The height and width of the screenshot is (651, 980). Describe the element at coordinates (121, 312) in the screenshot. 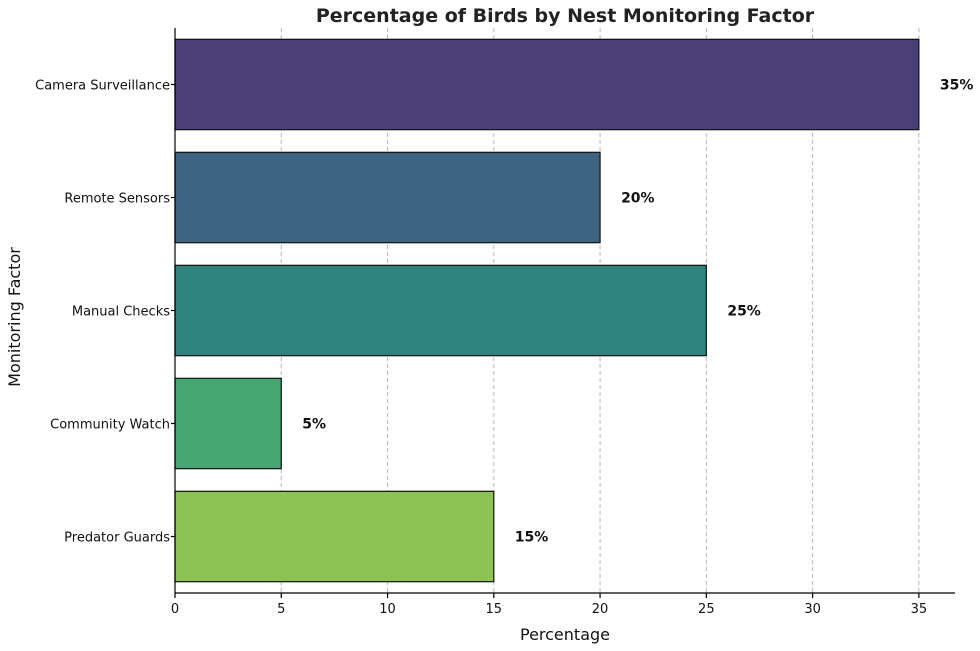

I see `y-tick-label: Manual Checks` at that location.